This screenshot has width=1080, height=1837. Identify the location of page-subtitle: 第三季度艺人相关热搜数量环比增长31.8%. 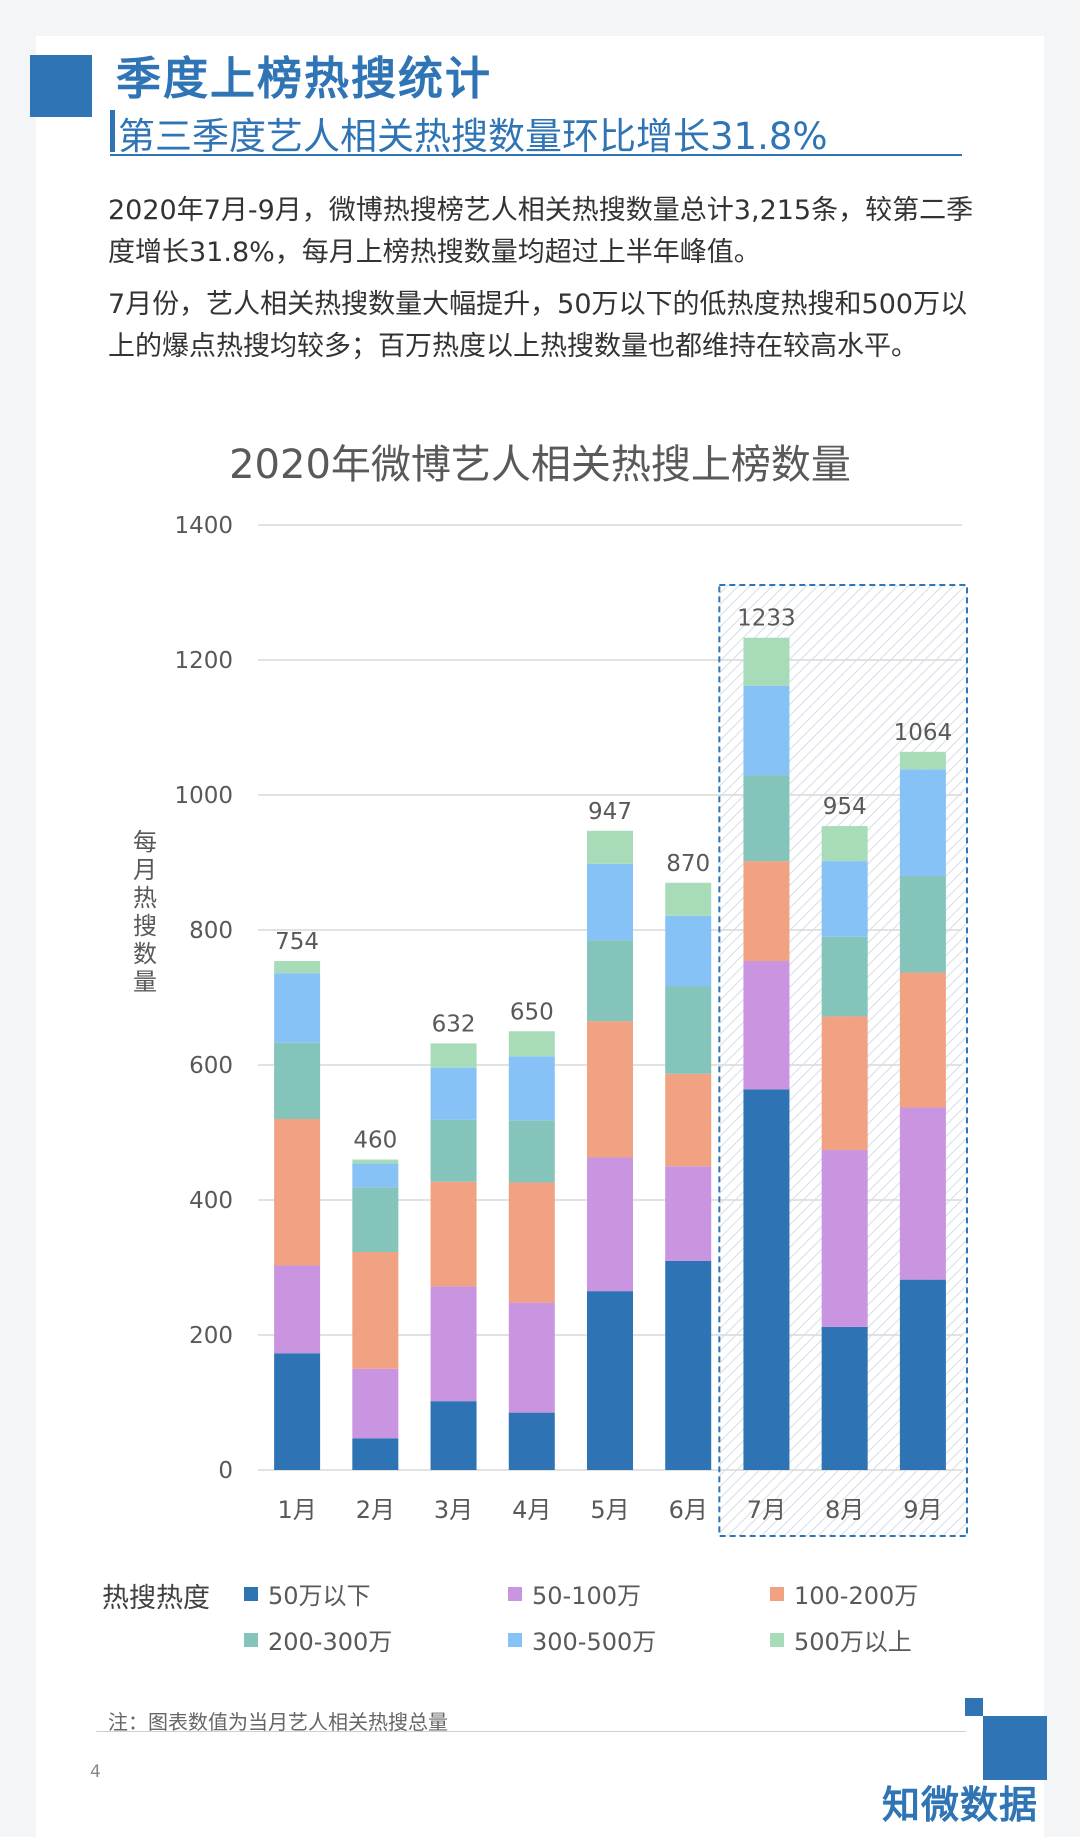
(473, 136).